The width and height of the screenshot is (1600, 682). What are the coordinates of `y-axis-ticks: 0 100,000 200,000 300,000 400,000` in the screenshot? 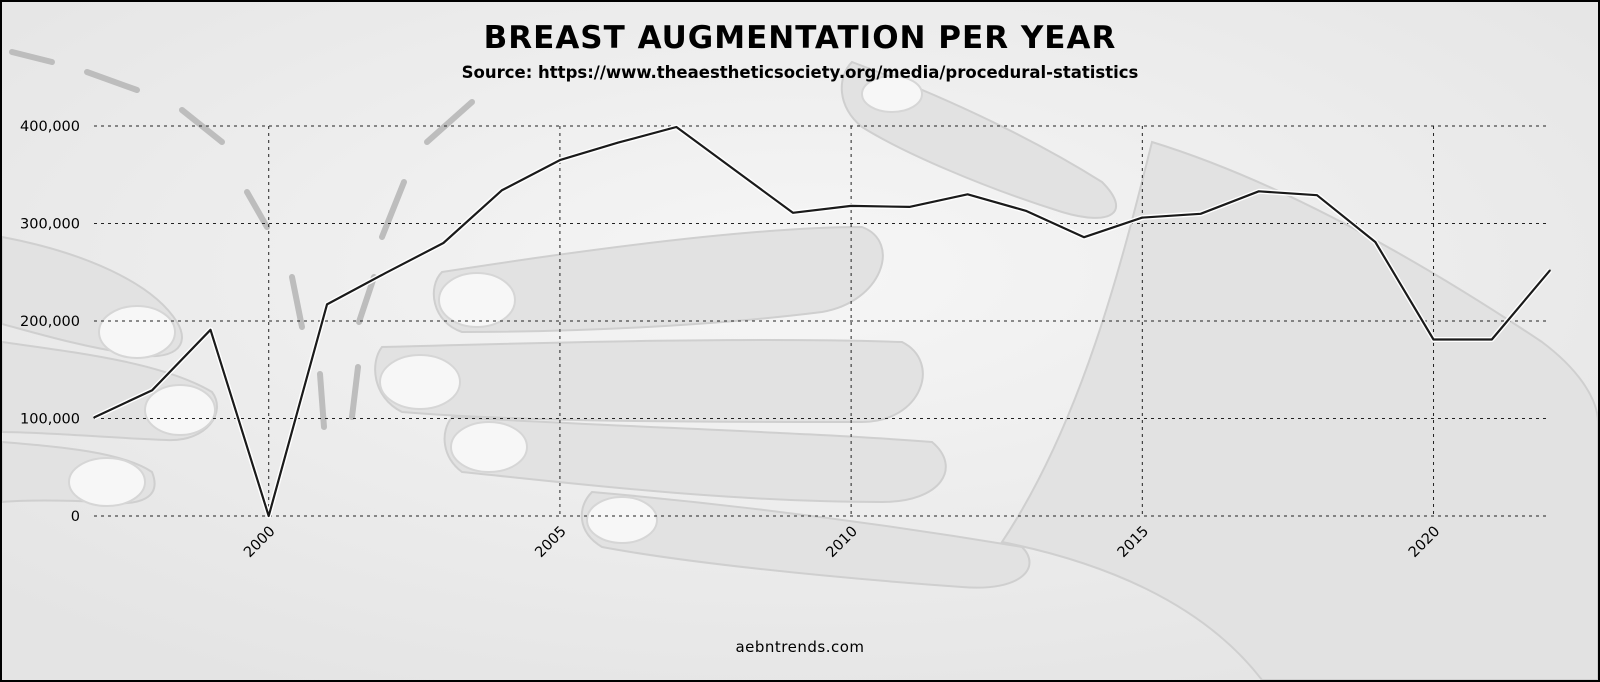 It's located at (50, 322).